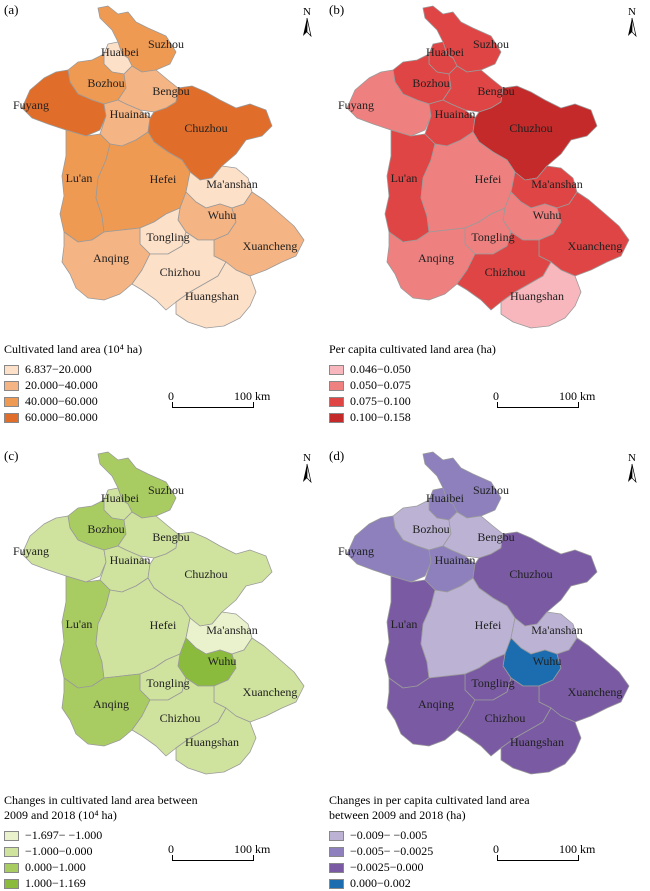  What do you see at coordinates (61, 417) in the screenshot?
I see `legend-label: 60.000−80.000` at bounding box center [61, 417].